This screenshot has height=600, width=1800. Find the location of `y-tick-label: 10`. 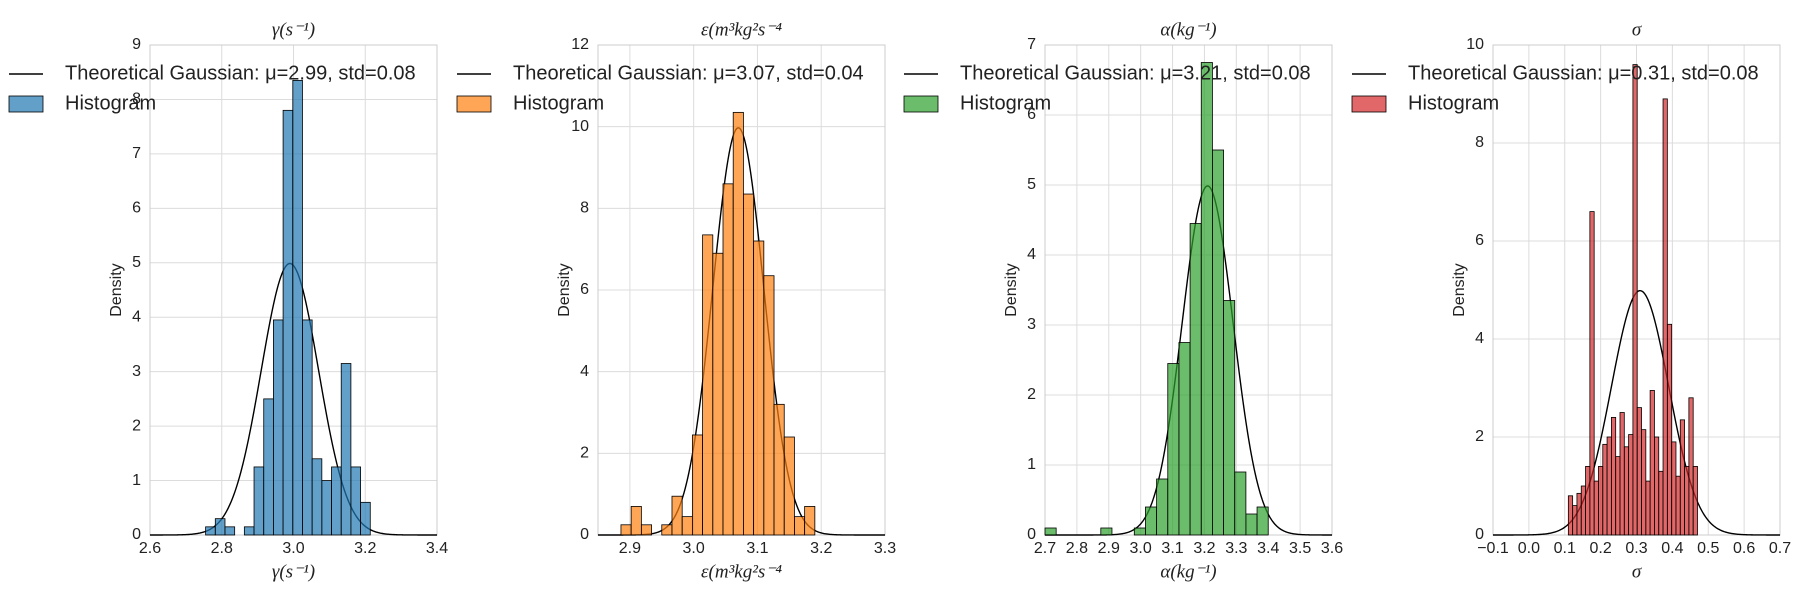

y-tick-label: 10 is located at coordinates (1475, 44).